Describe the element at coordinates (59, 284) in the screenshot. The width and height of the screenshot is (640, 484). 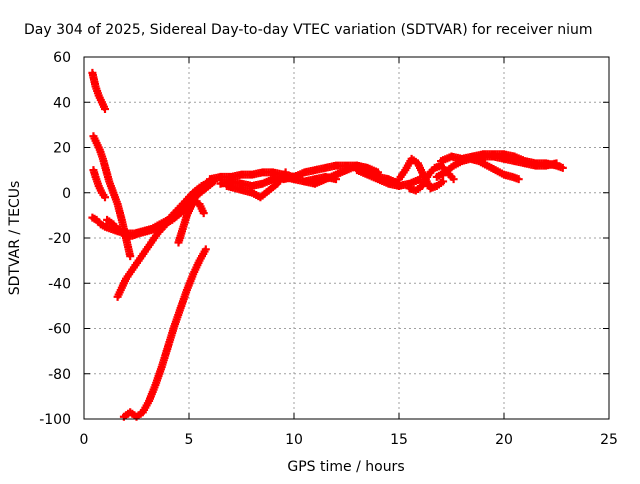
I see `y-tick-label: -40` at that location.